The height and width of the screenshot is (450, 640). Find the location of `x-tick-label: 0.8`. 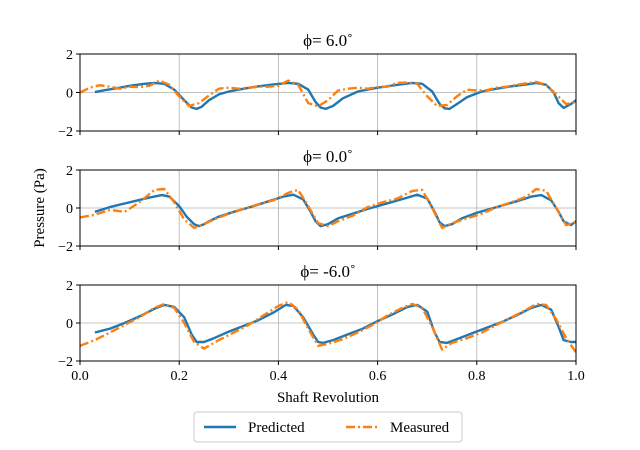

x-tick-label: 0.8 is located at coordinates (477, 376).